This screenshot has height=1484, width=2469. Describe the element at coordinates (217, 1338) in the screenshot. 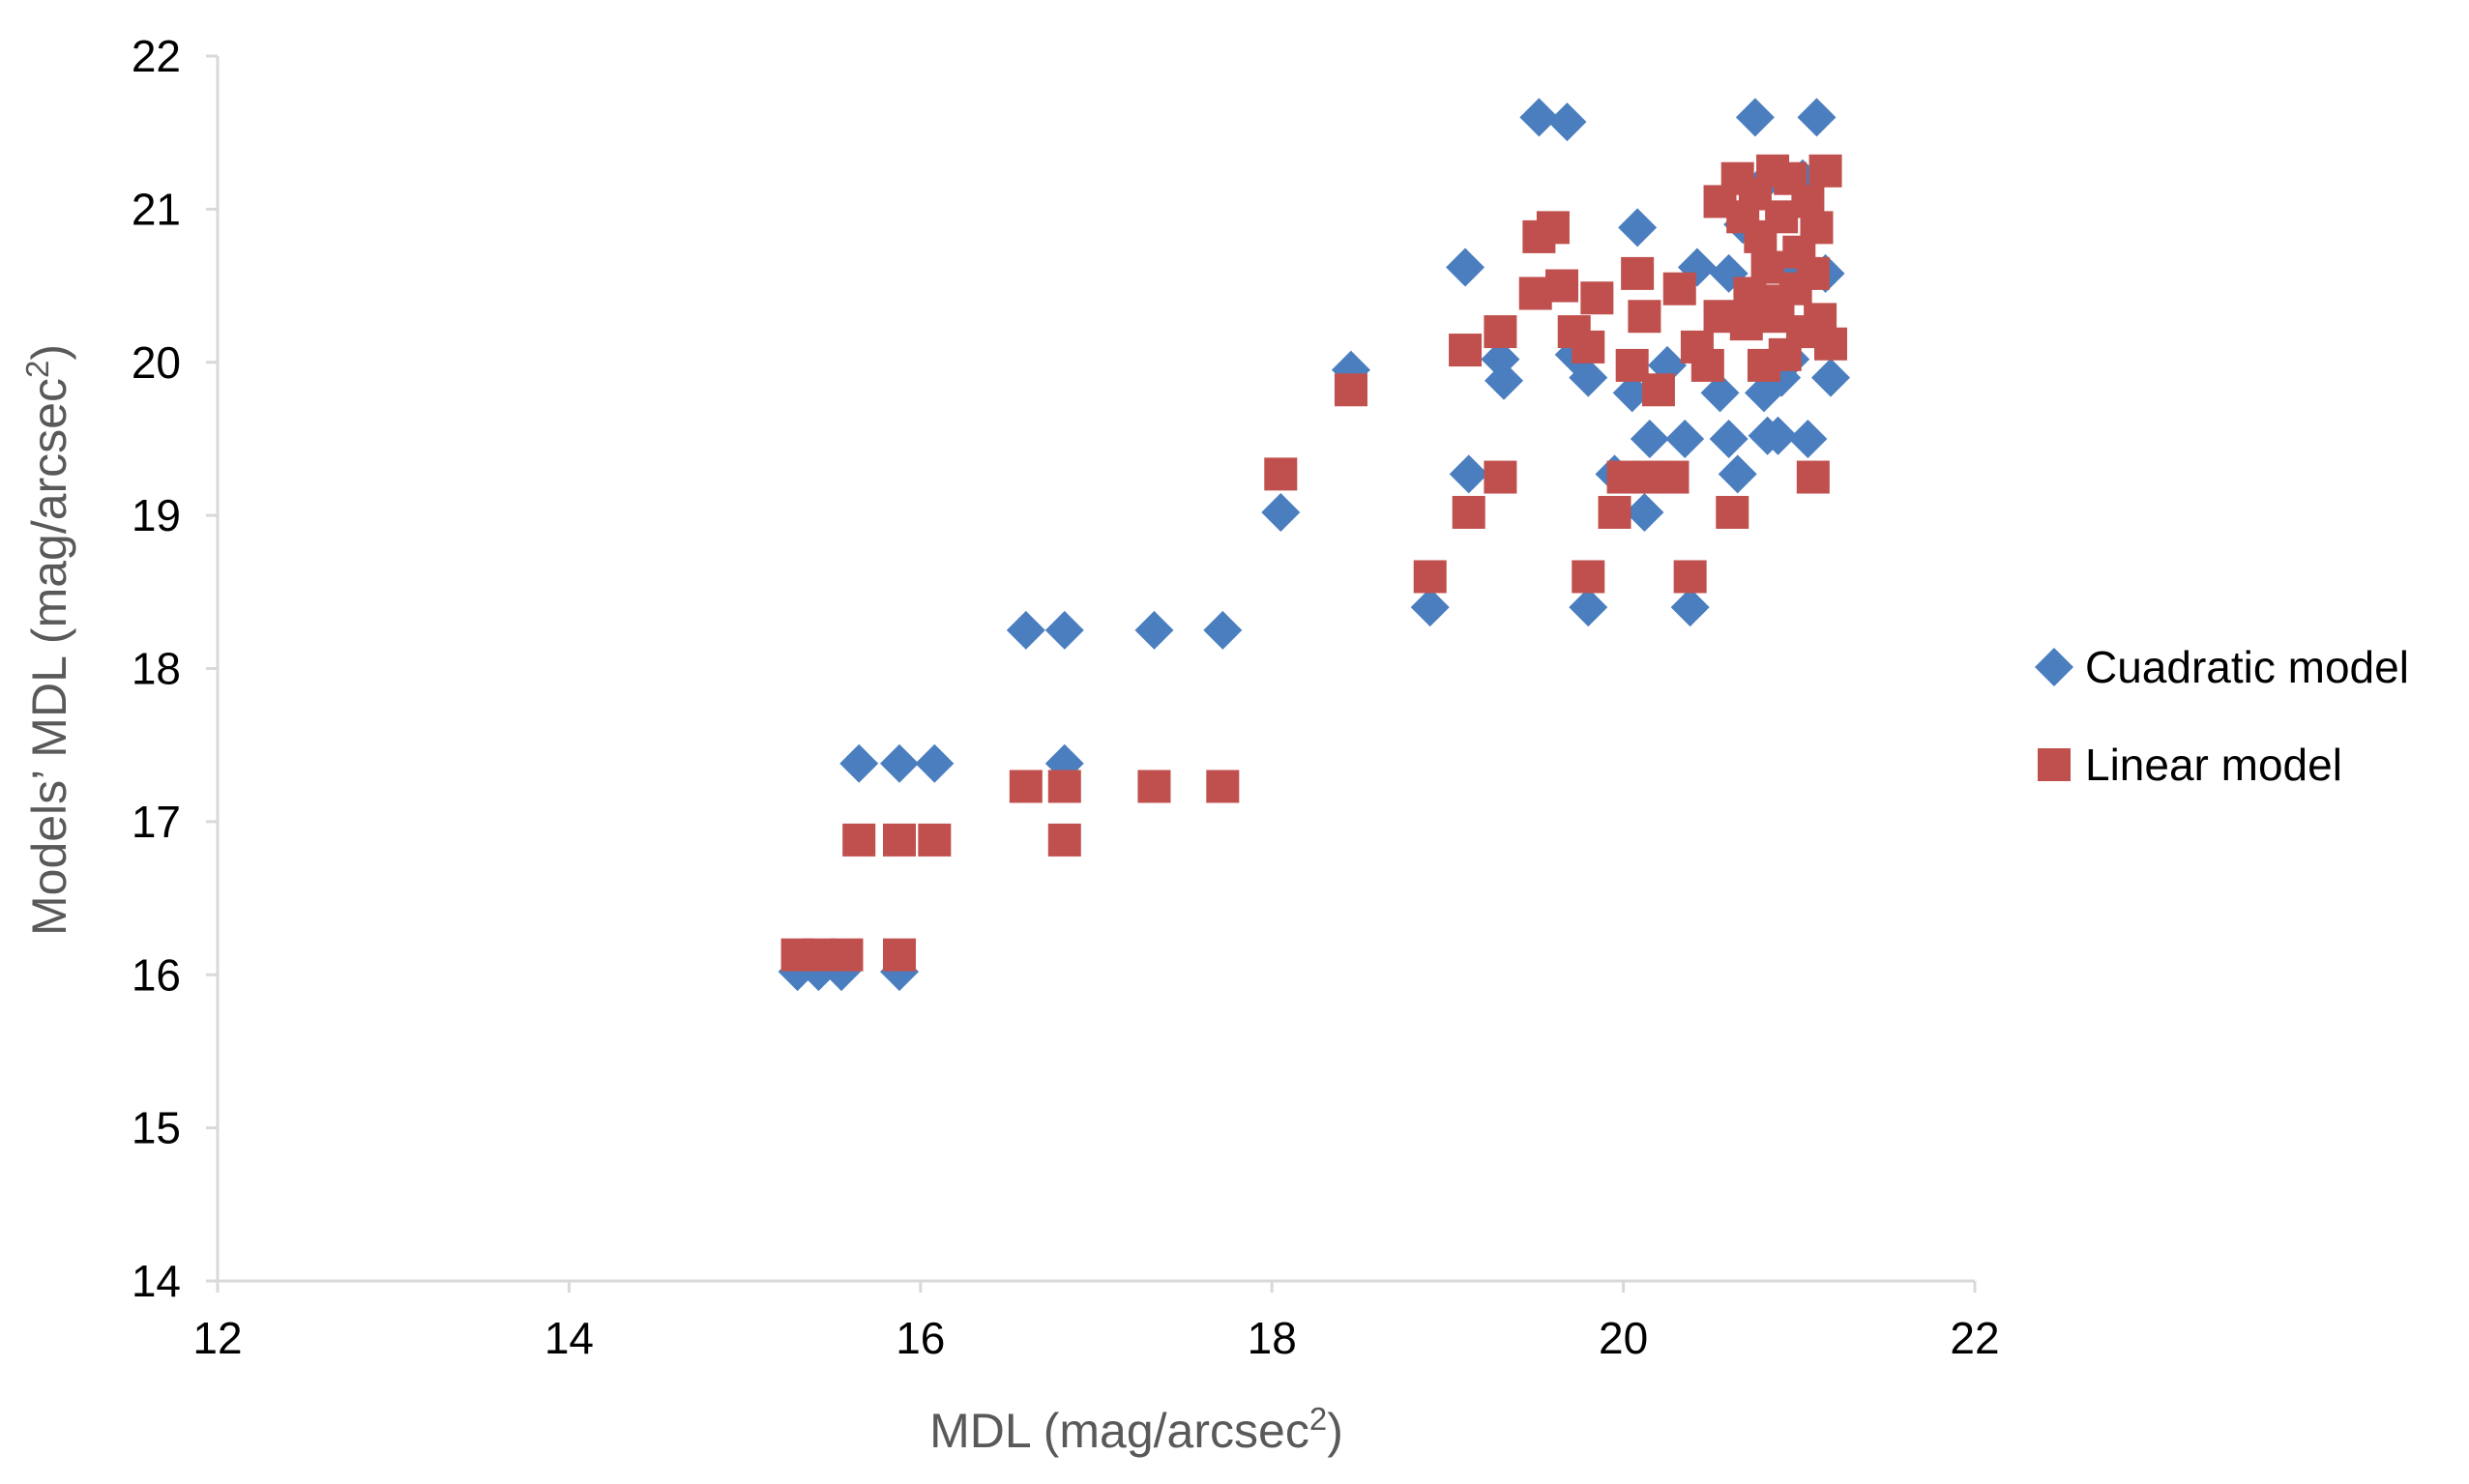

I see `x-tick-label: 12` at that location.